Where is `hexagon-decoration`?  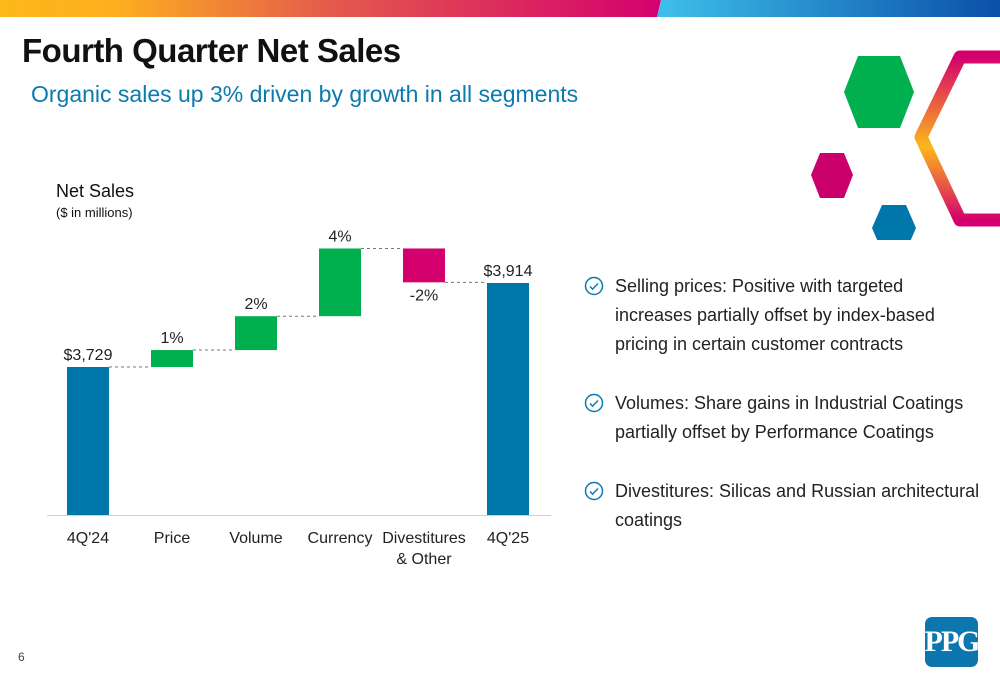 hexagon-decoration is located at coordinates (905, 145).